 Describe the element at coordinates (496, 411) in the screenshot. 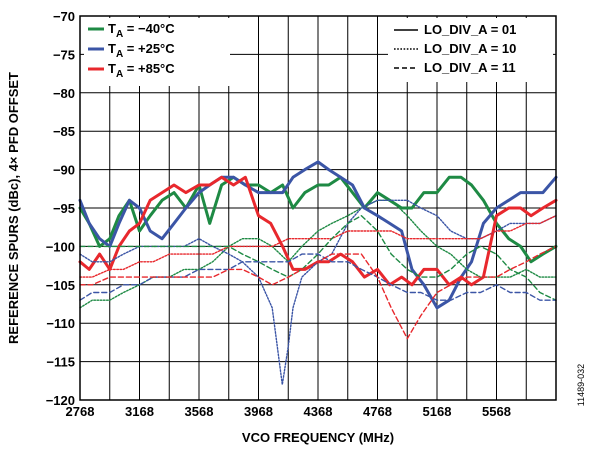

I see `x-tick-label: 5568` at that location.